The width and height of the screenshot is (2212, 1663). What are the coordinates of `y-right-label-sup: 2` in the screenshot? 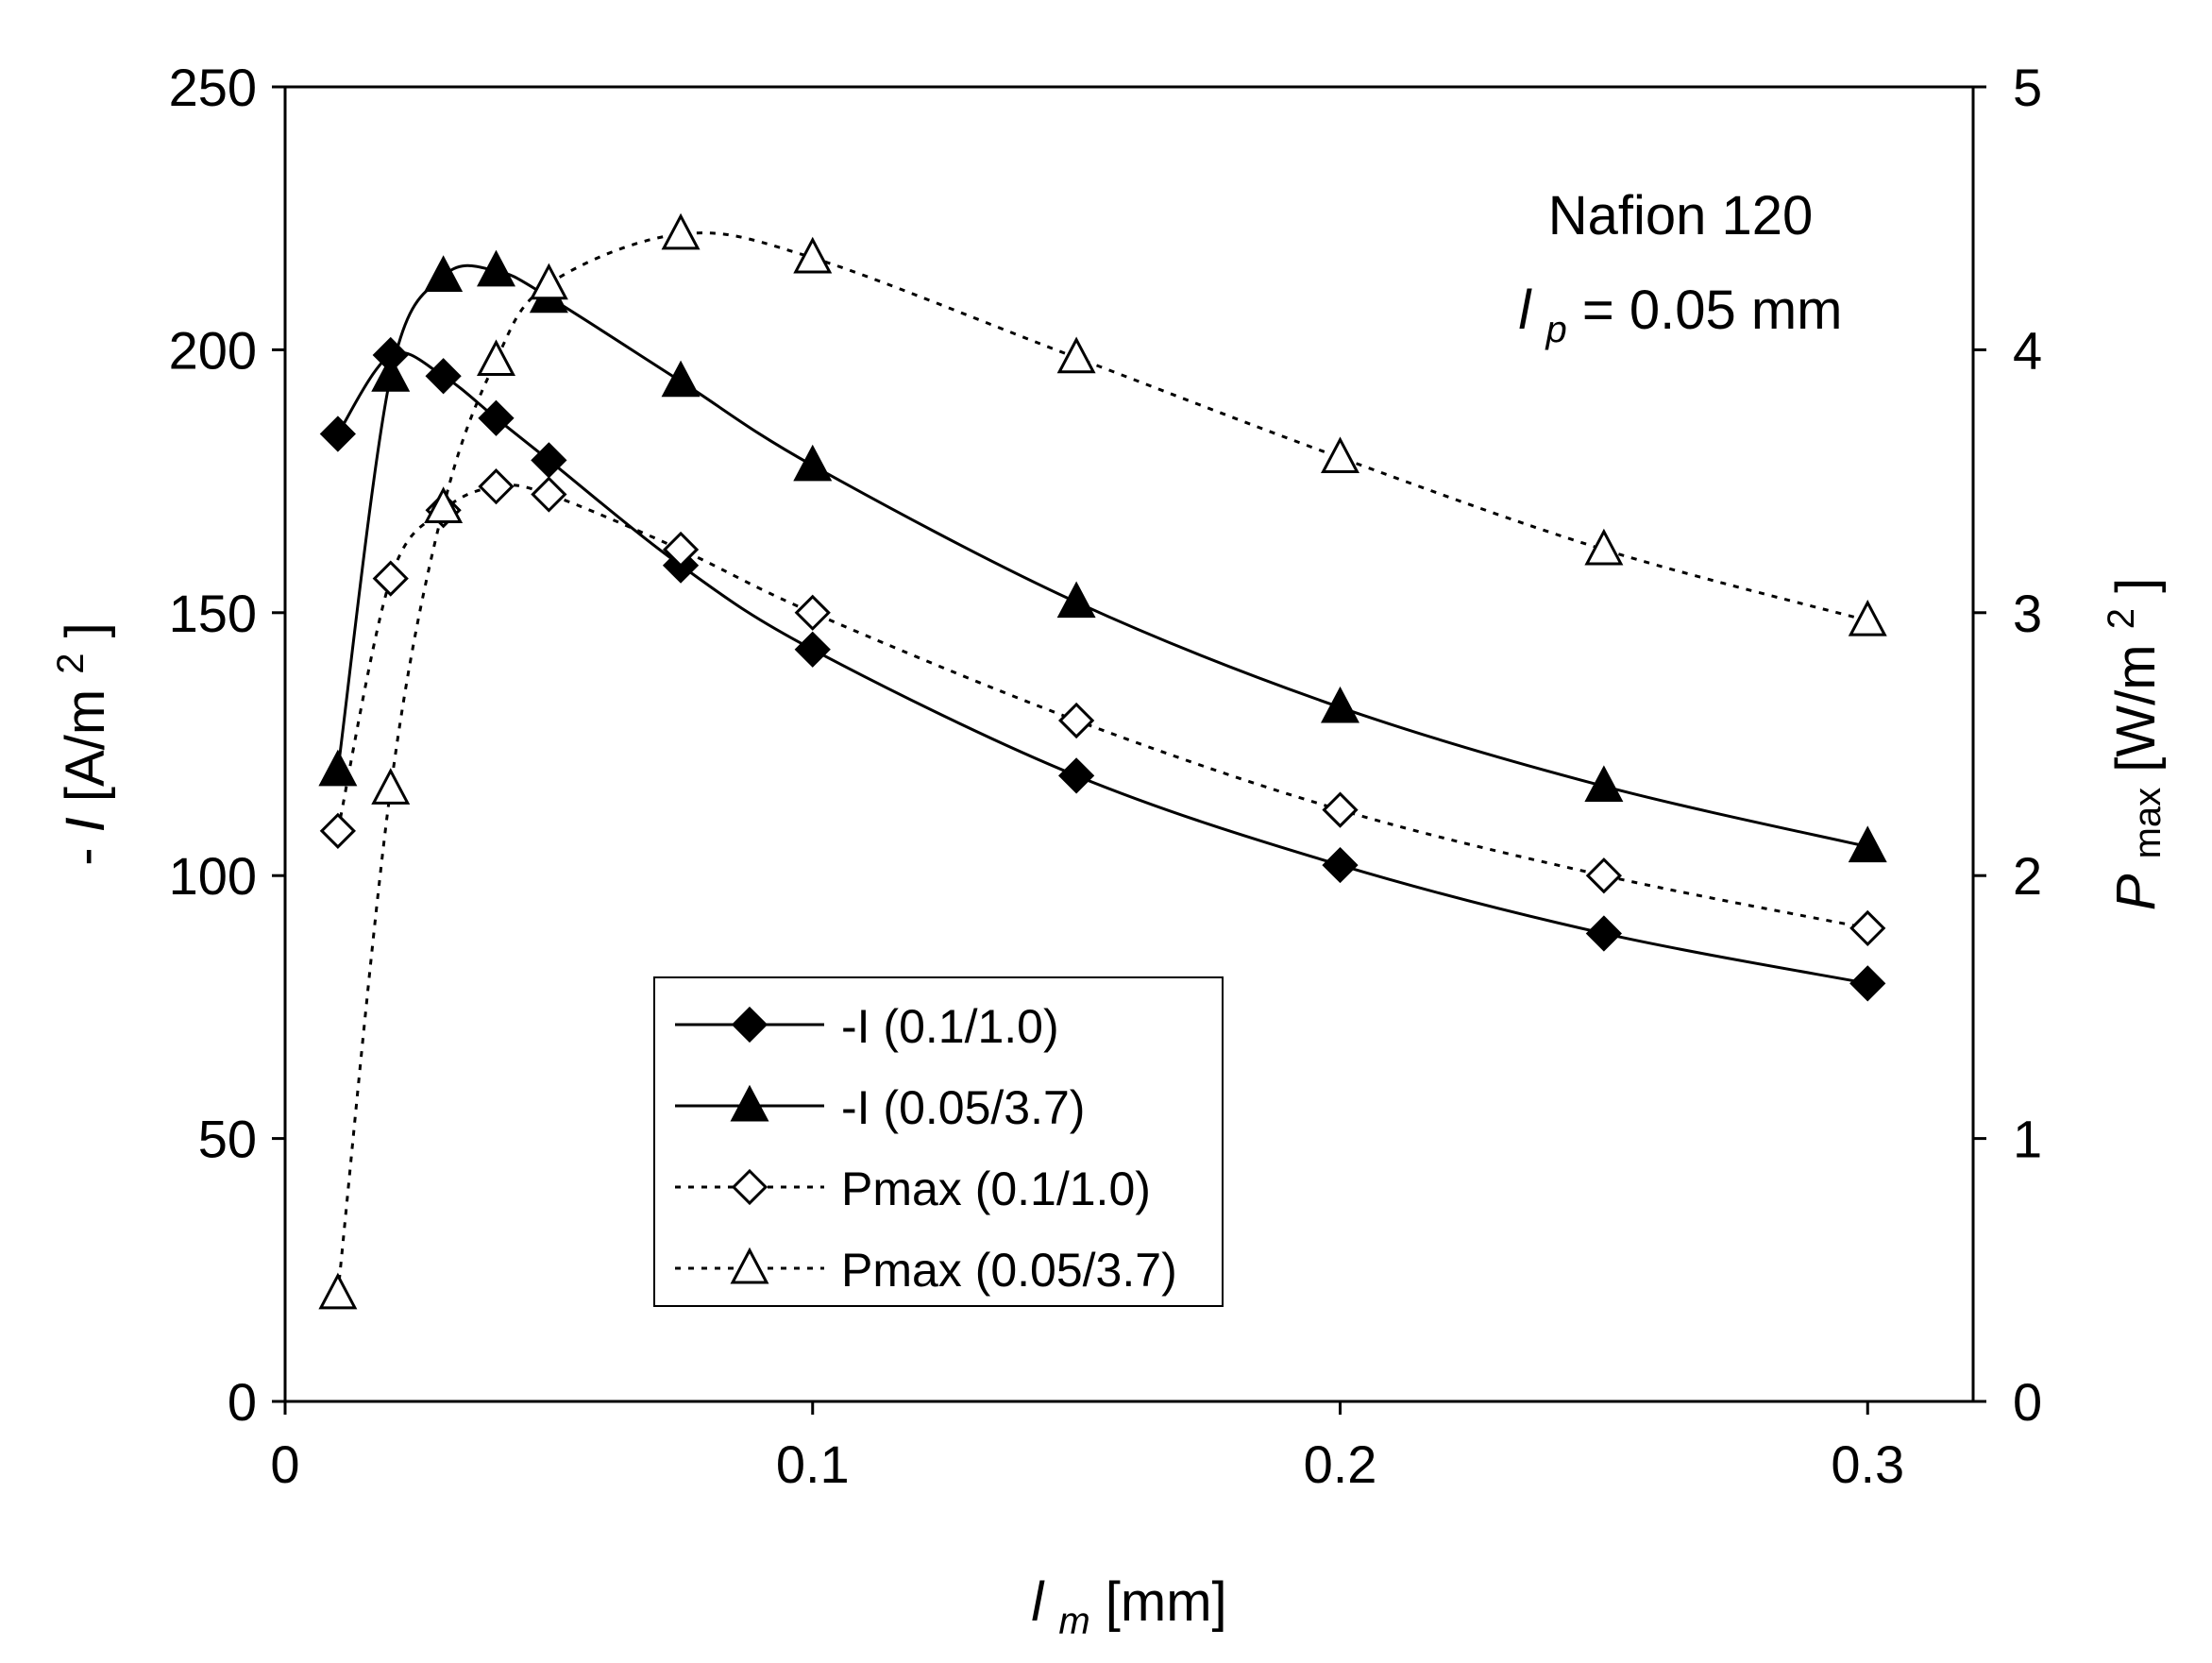 It's located at (2121, 619).